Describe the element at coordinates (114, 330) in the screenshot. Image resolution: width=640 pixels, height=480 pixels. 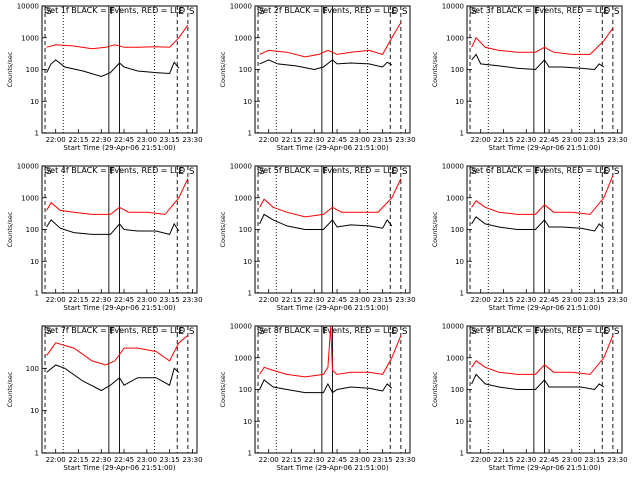
I see `chart-title: Det 7f BLACK = Events, RED = LLD` at that location.